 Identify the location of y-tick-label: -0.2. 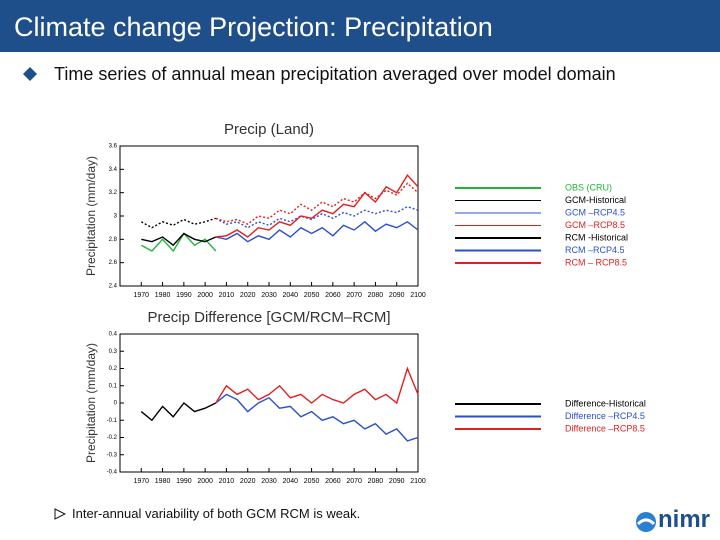
(112, 438).